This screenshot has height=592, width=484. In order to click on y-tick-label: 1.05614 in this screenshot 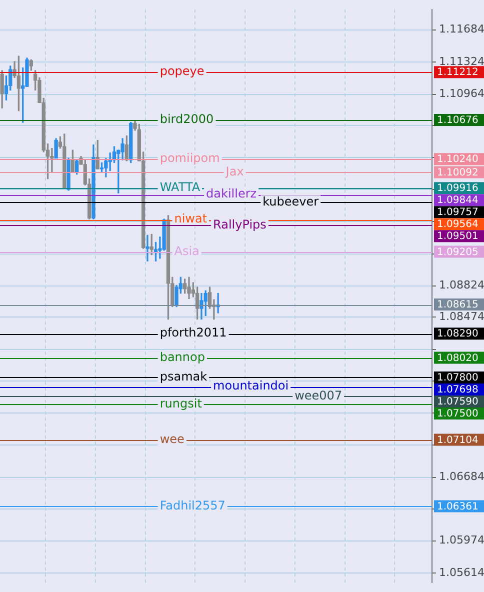, I will do `click(461, 572)`.